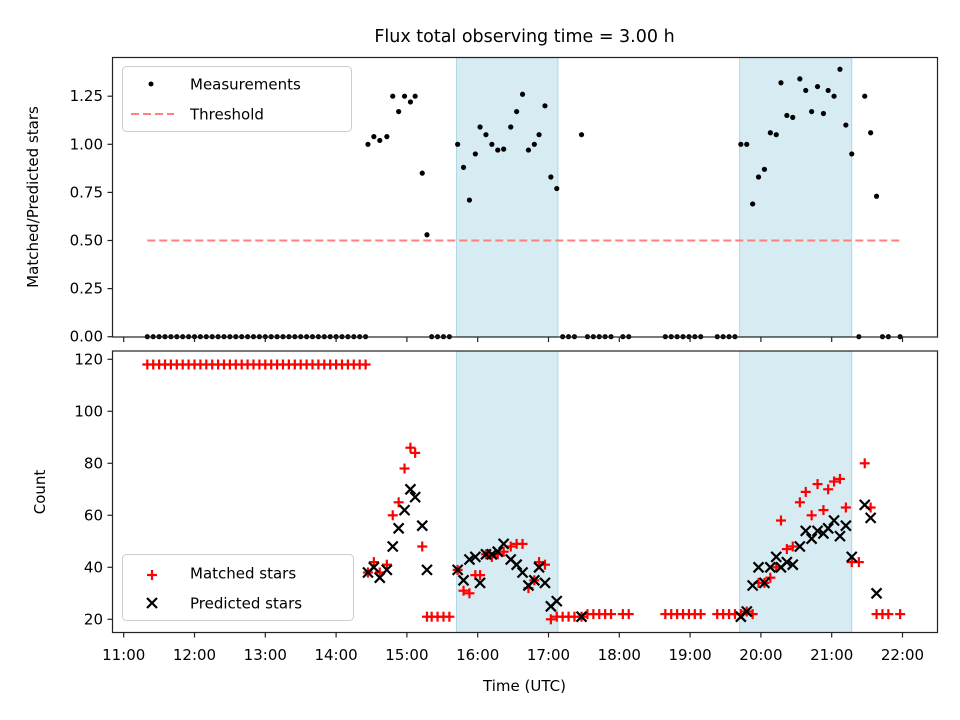 The width and height of the screenshot is (960, 720). I want to click on legend-predicted-stars: Predicted stars, so click(246, 604).